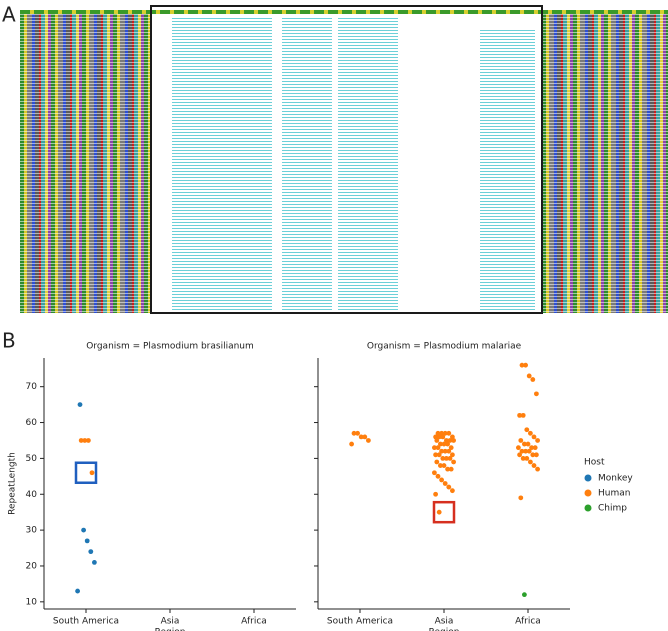 Image resolution: width=668 pixels, height=631 pixels. What do you see at coordinates (444, 629) in the screenshot?
I see `x-axis-label: Region` at bounding box center [444, 629].